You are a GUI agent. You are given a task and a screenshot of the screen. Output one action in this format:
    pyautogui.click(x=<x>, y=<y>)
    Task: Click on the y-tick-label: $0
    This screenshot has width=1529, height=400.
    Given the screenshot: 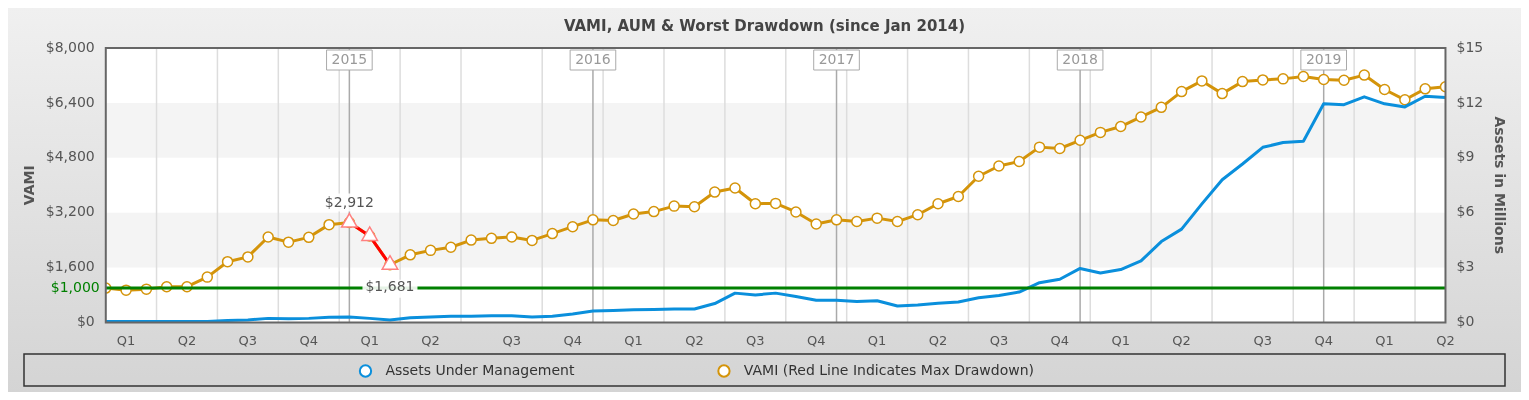 What is the action you would take?
    pyautogui.click(x=85, y=321)
    